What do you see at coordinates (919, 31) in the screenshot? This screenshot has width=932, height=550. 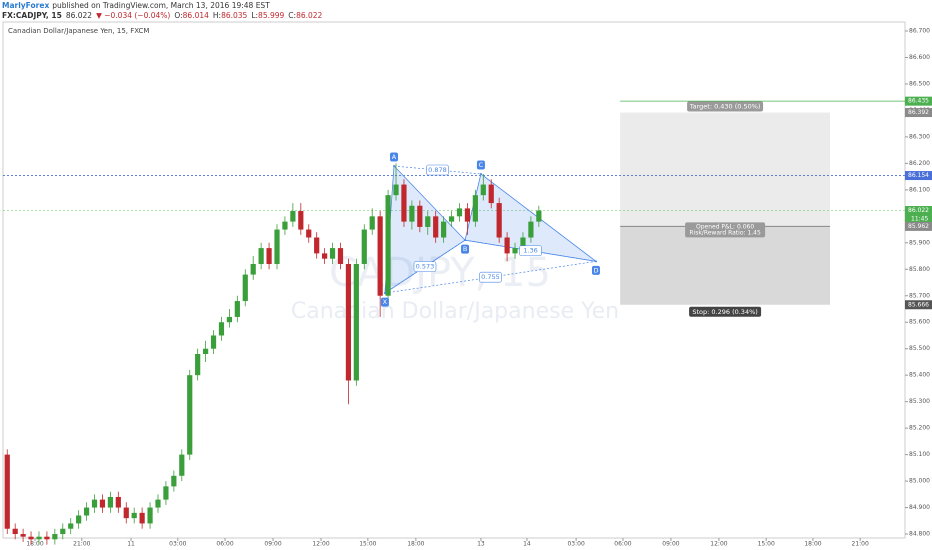 I see `y-tick-label: 86.700` at bounding box center [919, 31].